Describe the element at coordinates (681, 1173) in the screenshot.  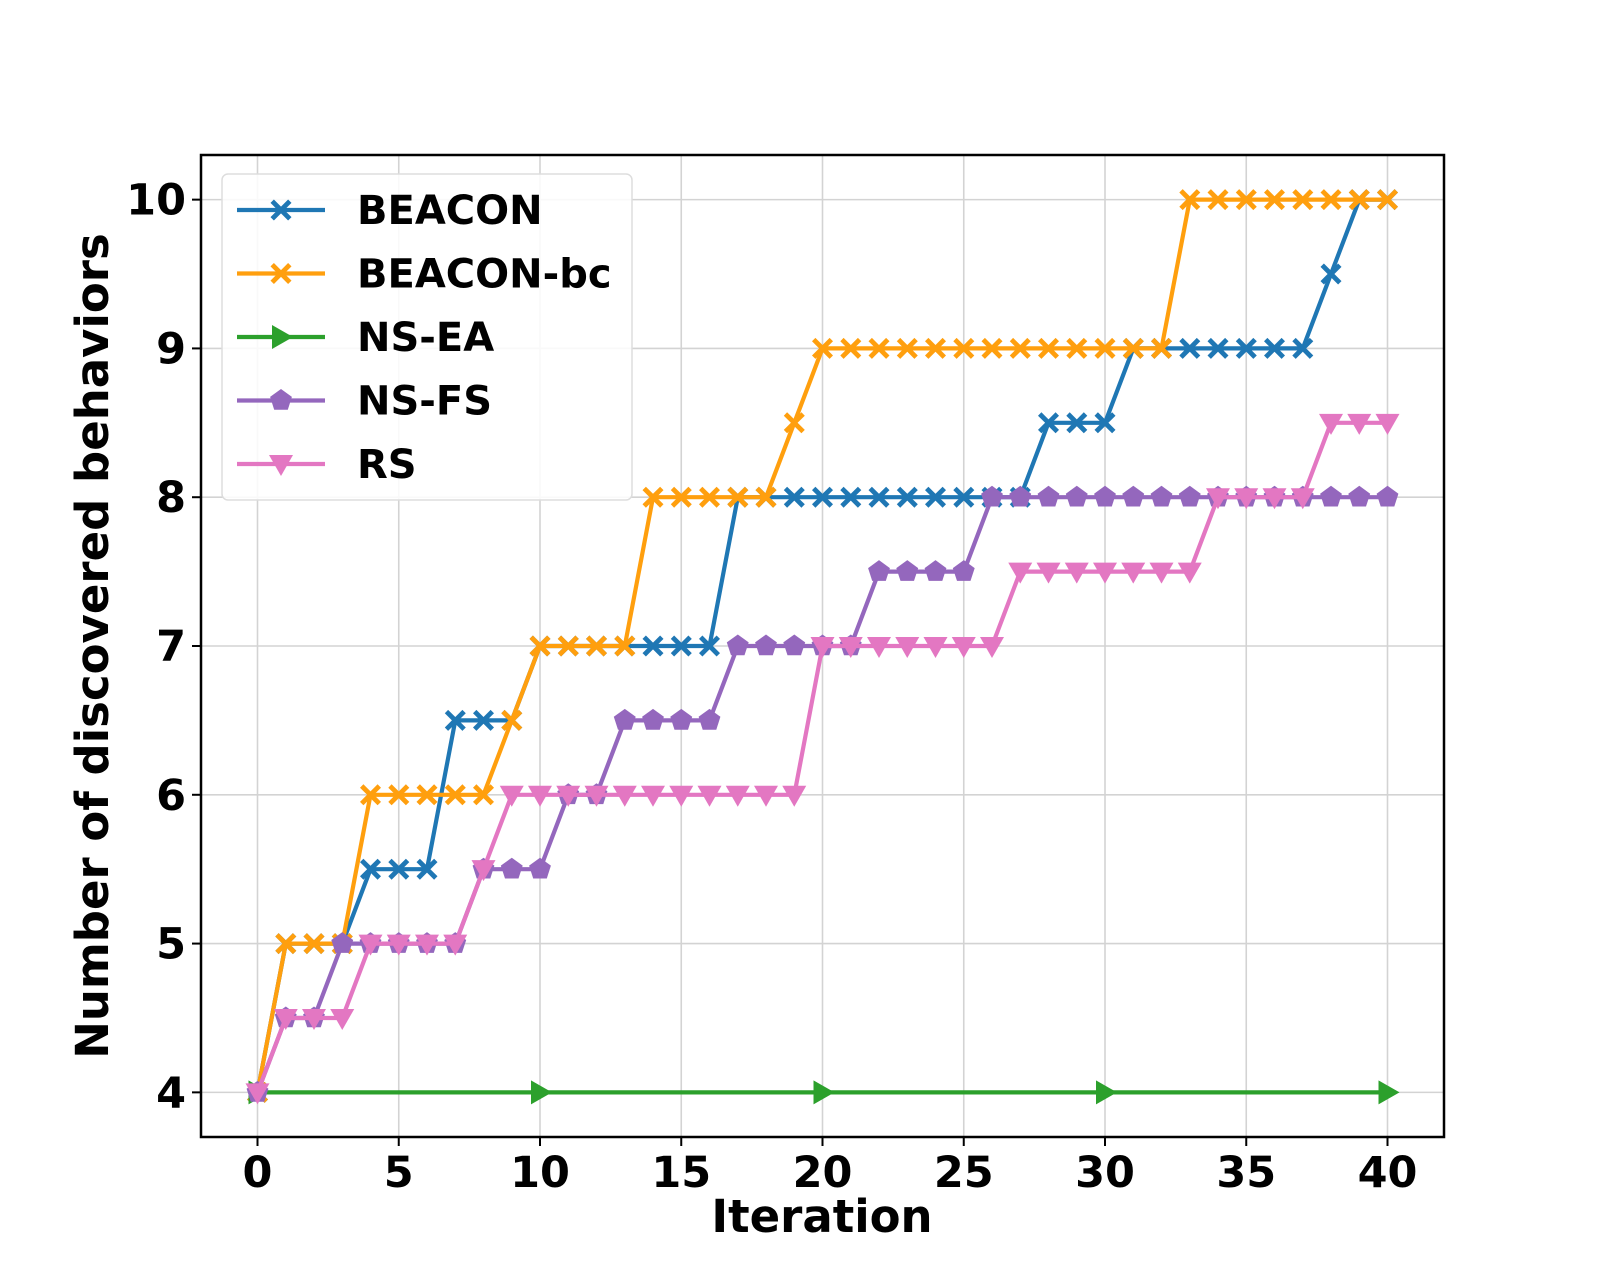
I see `x-tick-label: 15` at that location.